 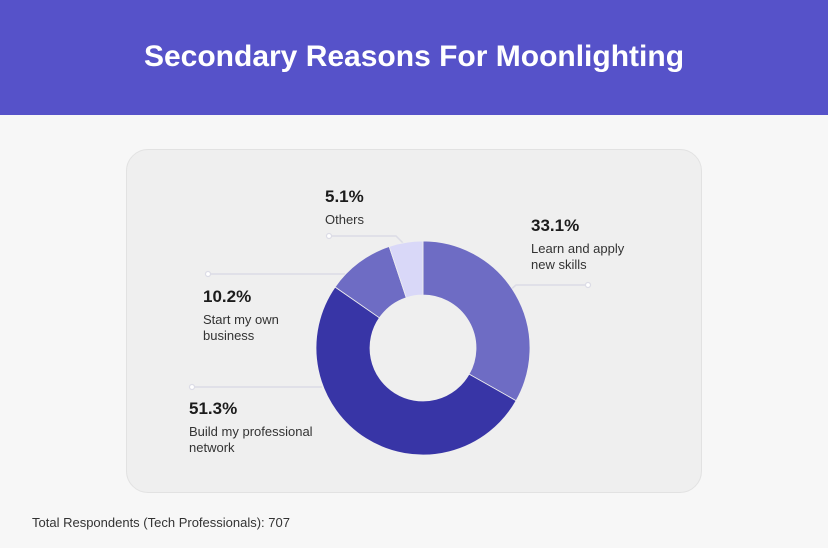 I want to click on leader-dot-others, so click(x=329, y=236).